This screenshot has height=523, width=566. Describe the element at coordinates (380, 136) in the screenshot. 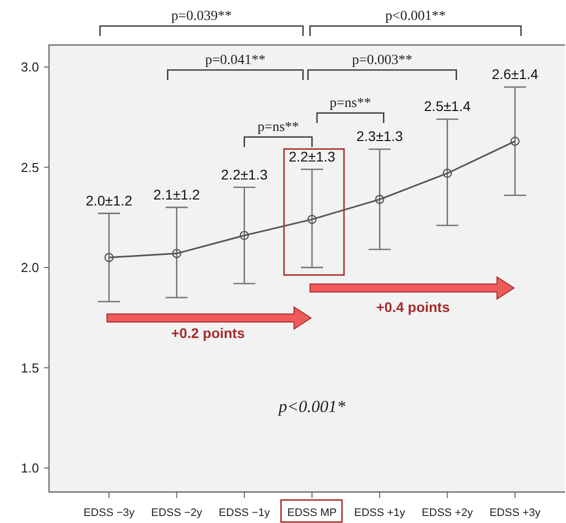

I see `annotation: 2.3±1.3` at that location.